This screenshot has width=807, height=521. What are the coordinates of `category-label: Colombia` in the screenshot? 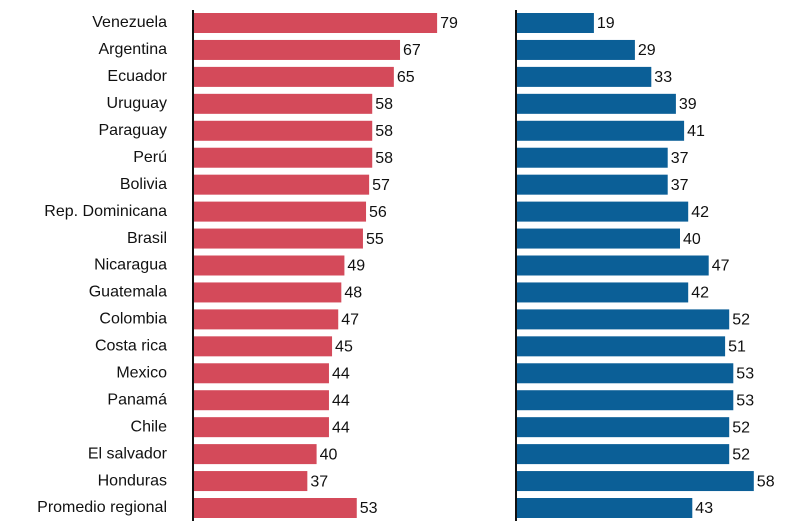 It's located at (133, 319).